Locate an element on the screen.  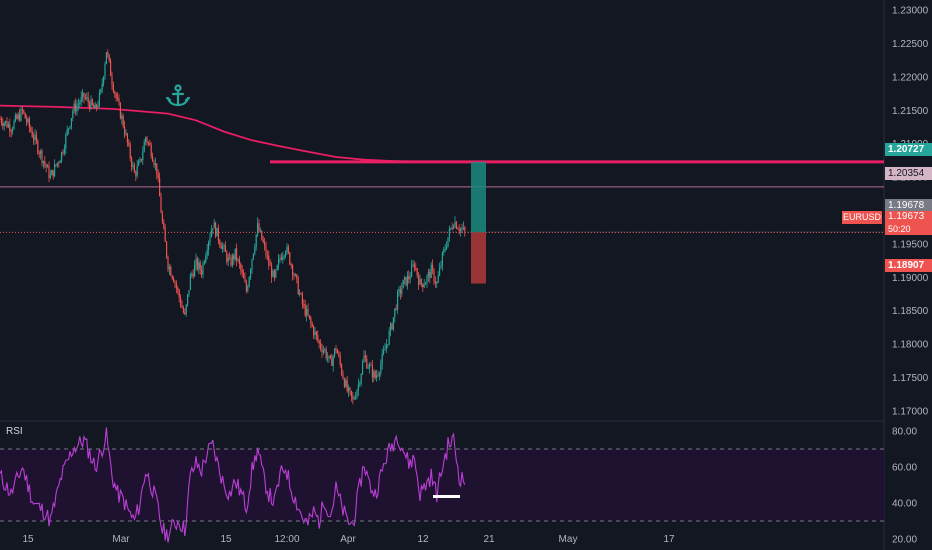
time-tick-label: 15 is located at coordinates (28, 539).